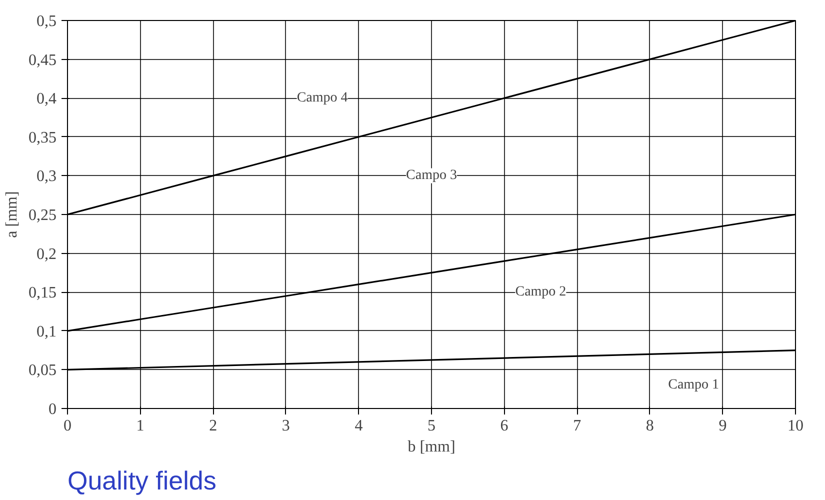  What do you see at coordinates (12, 214) in the screenshot?
I see `y-axis-title: a [mm]` at bounding box center [12, 214].